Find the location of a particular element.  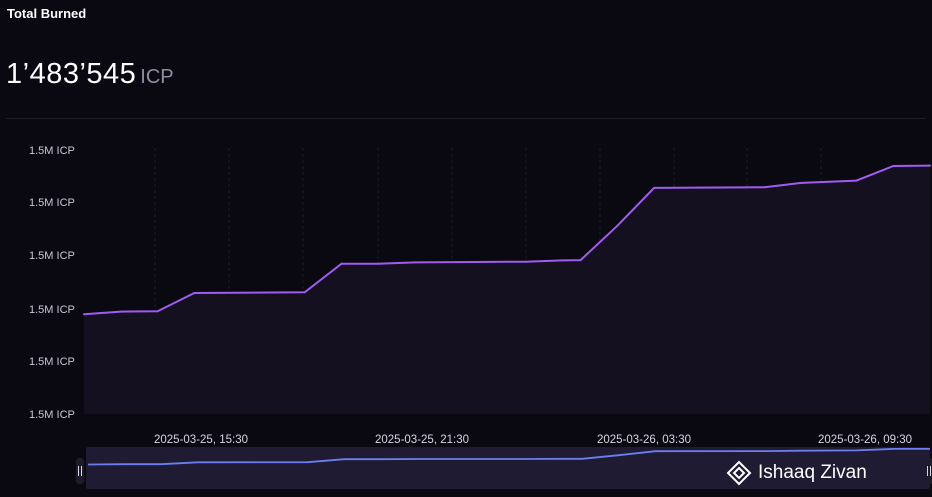

navigator-right-handle is located at coordinates (928, 471).